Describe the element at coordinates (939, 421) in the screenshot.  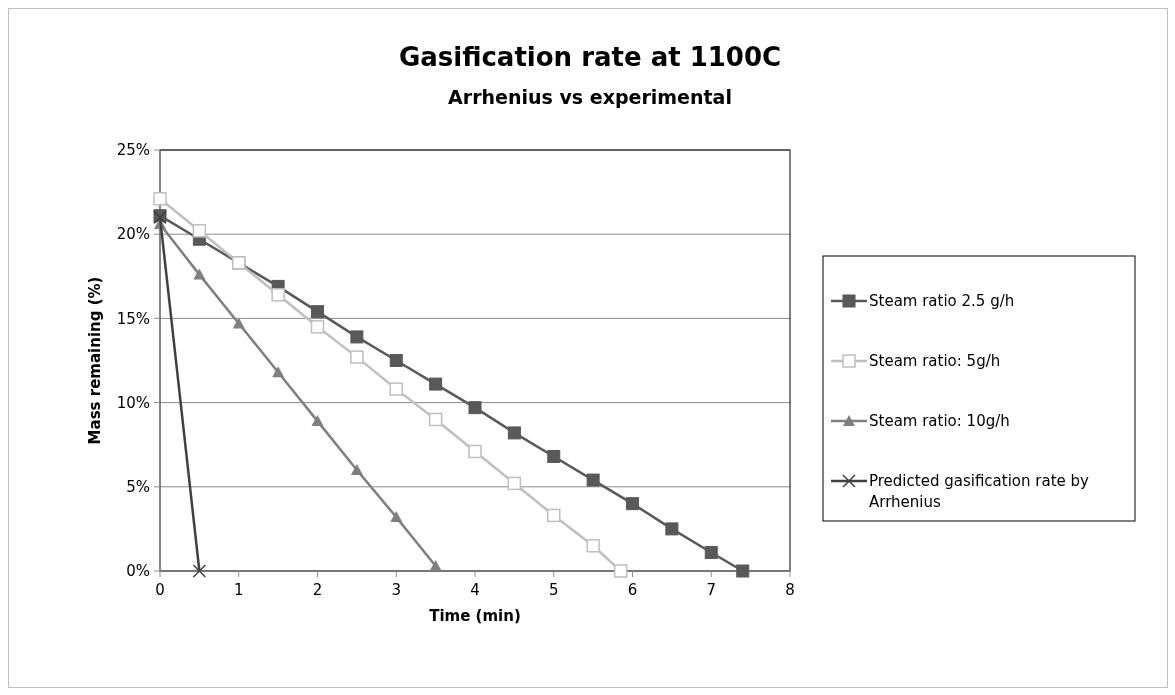
I see `legend-label: Steam ratio: 10g/h` at that location.